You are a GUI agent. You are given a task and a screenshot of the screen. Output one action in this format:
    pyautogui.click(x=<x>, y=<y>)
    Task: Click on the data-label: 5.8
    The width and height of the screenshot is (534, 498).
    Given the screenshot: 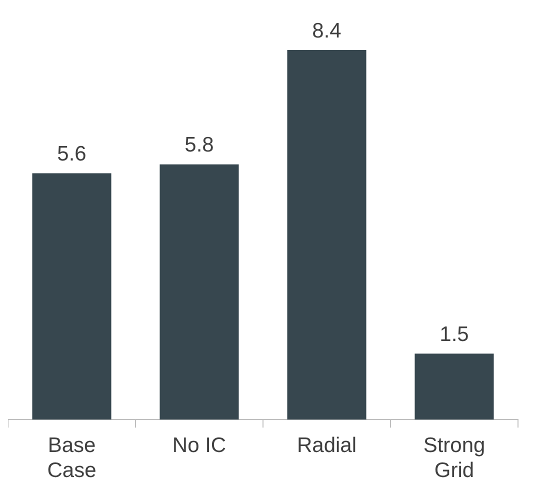 What is the action you would take?
    pyautogui.click(x=199, y=145)
    